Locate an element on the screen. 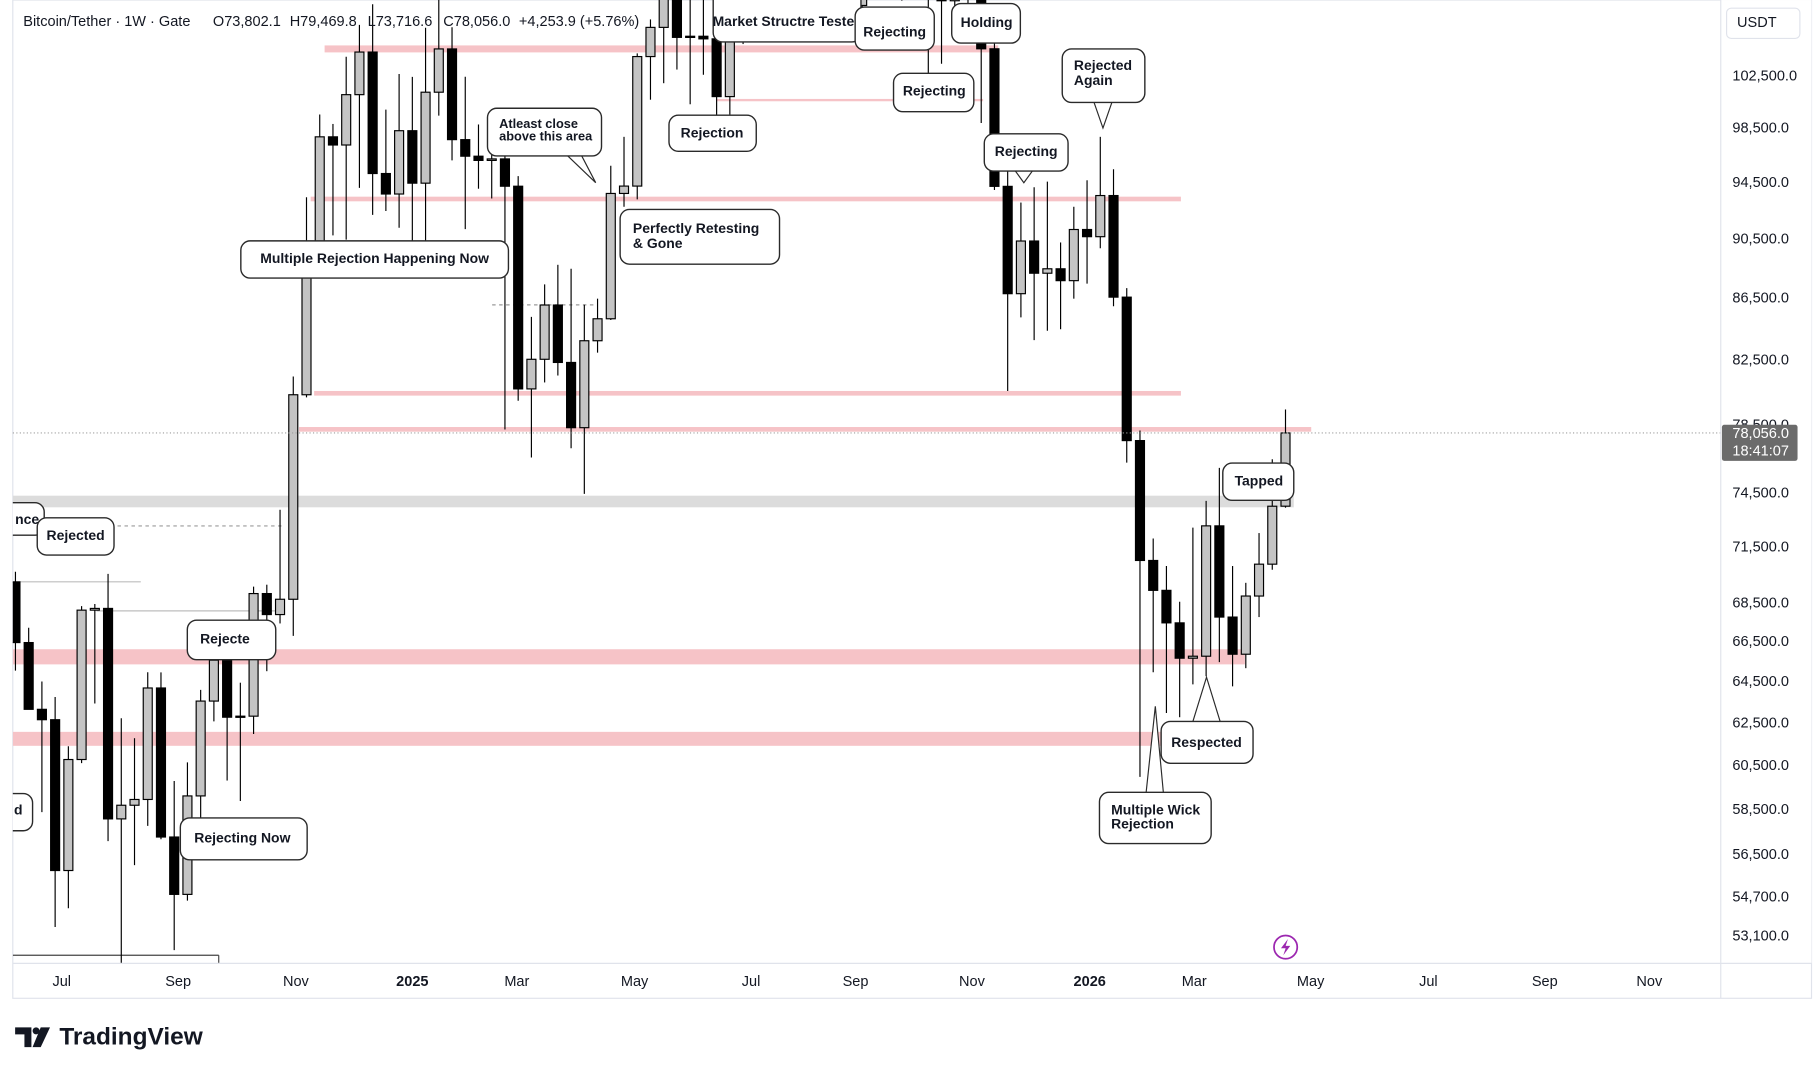  annotation: Atleast close is located at coordinates (538, 123).